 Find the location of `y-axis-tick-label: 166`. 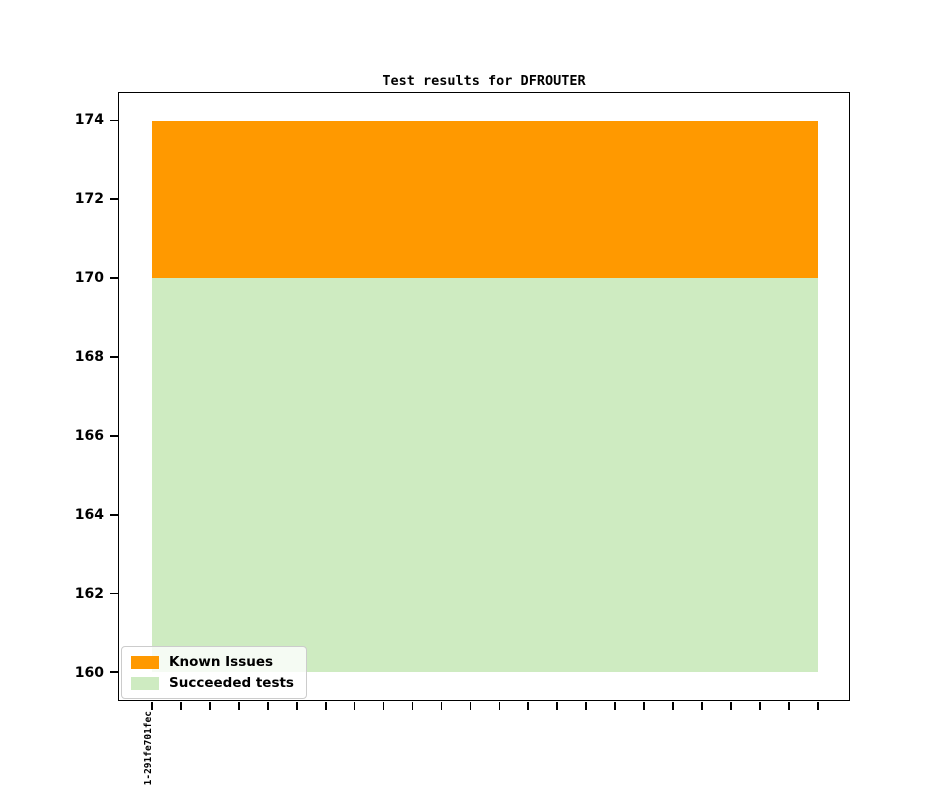

y-axis-tick-label: 166 is located at coordinates (89, 436).